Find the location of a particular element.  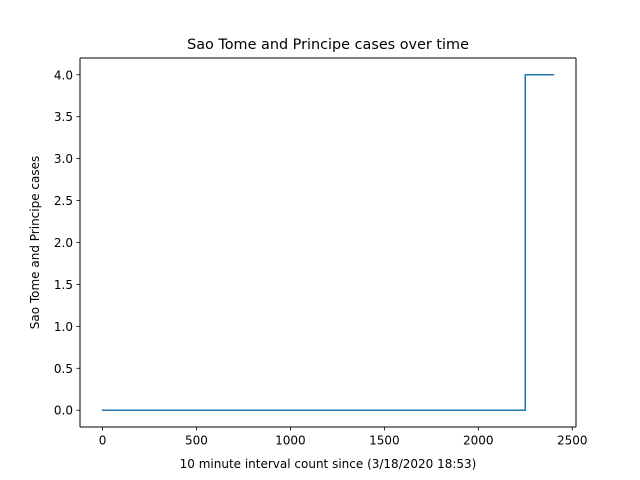

y-tick-label: 0.0 is located at coordinates (63, 411).